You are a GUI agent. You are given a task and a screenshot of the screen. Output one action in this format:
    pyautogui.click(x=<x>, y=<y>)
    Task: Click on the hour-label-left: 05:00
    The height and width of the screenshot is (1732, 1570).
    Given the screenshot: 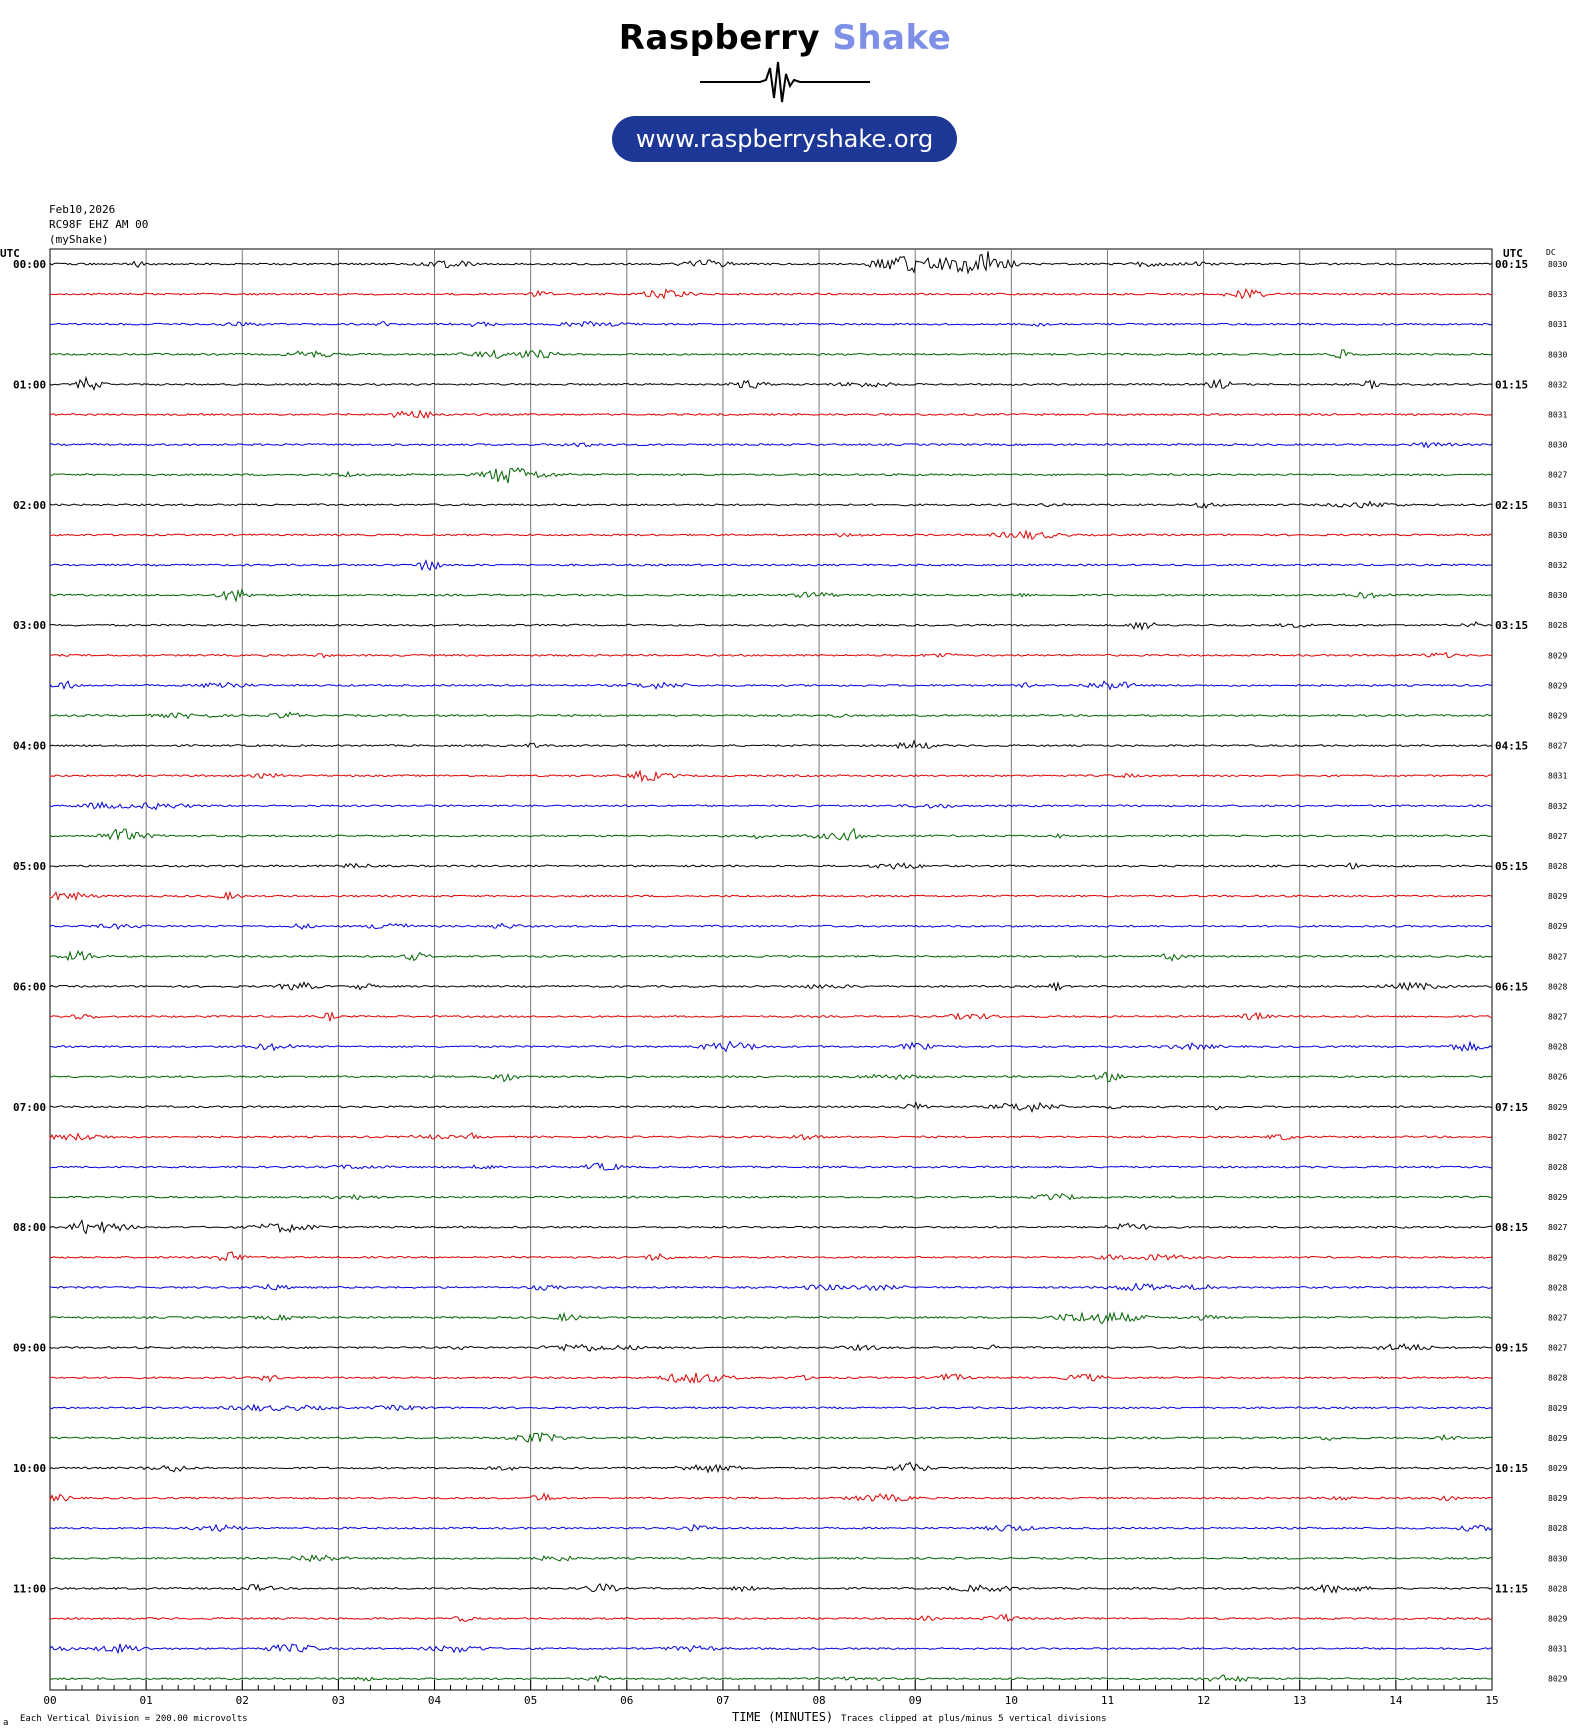 What is the action you would take?
    pyautogui.click(x=29, y=866)
    